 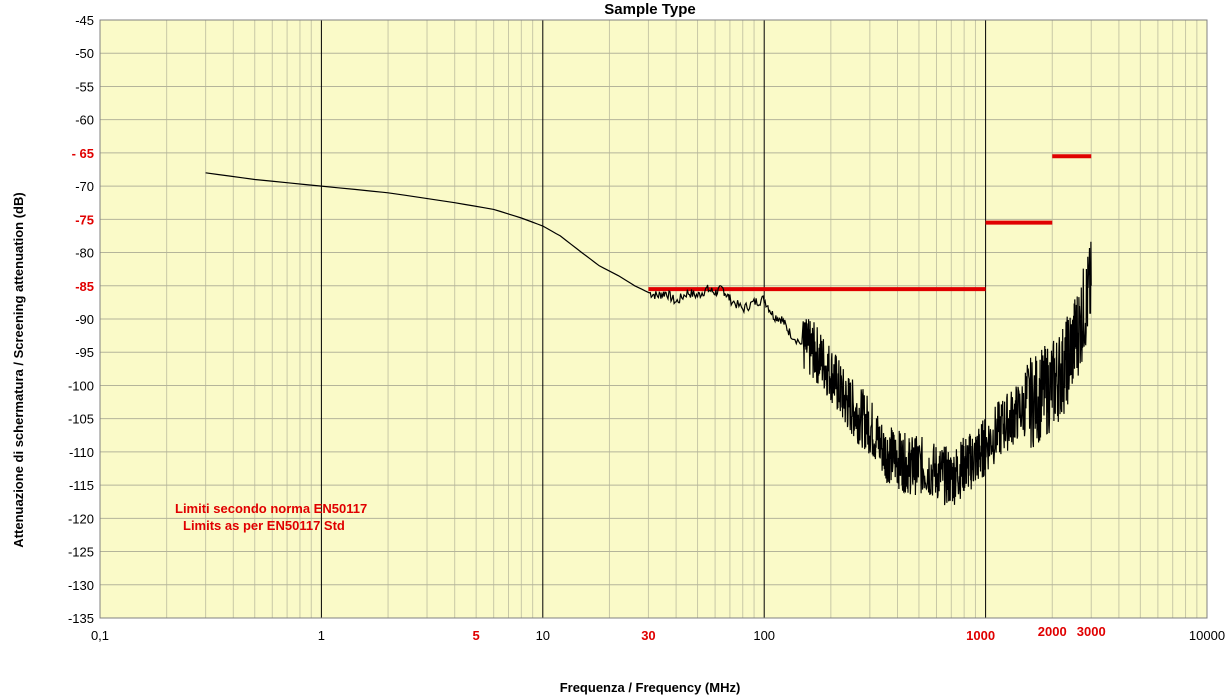 What do you see at coordinates (1052, 631) in the screenshot?
I see `x-tick-label-highlight: 2000` at bounding box center [1052, 631].